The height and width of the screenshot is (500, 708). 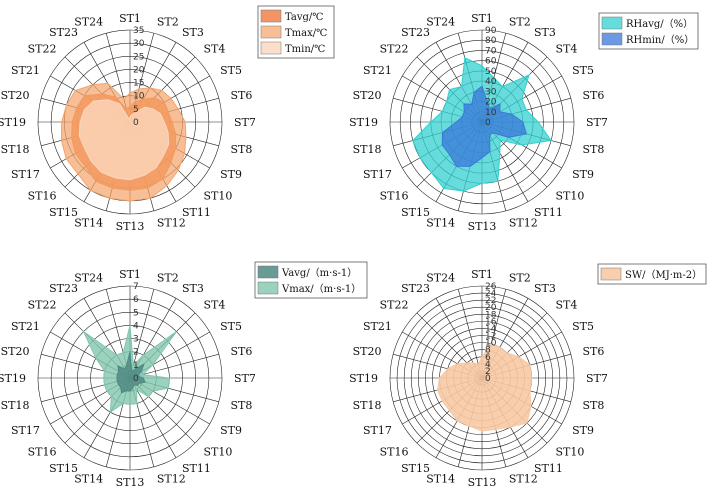 What do you see at coordinates (491, 82) in the screenshot?
I see `radial-tick-label: 40` at bounding box center [491, 82].